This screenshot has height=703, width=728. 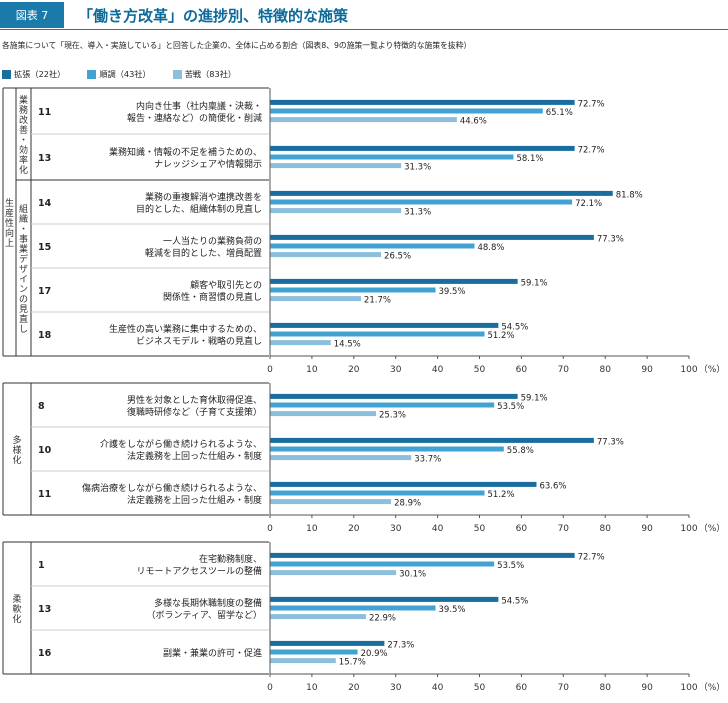 What do you see at coordinates (208, 603) in the screenshot?
I see `item-label-line: 多様な長期休職制度の整備` at bounding box center [208, 603].